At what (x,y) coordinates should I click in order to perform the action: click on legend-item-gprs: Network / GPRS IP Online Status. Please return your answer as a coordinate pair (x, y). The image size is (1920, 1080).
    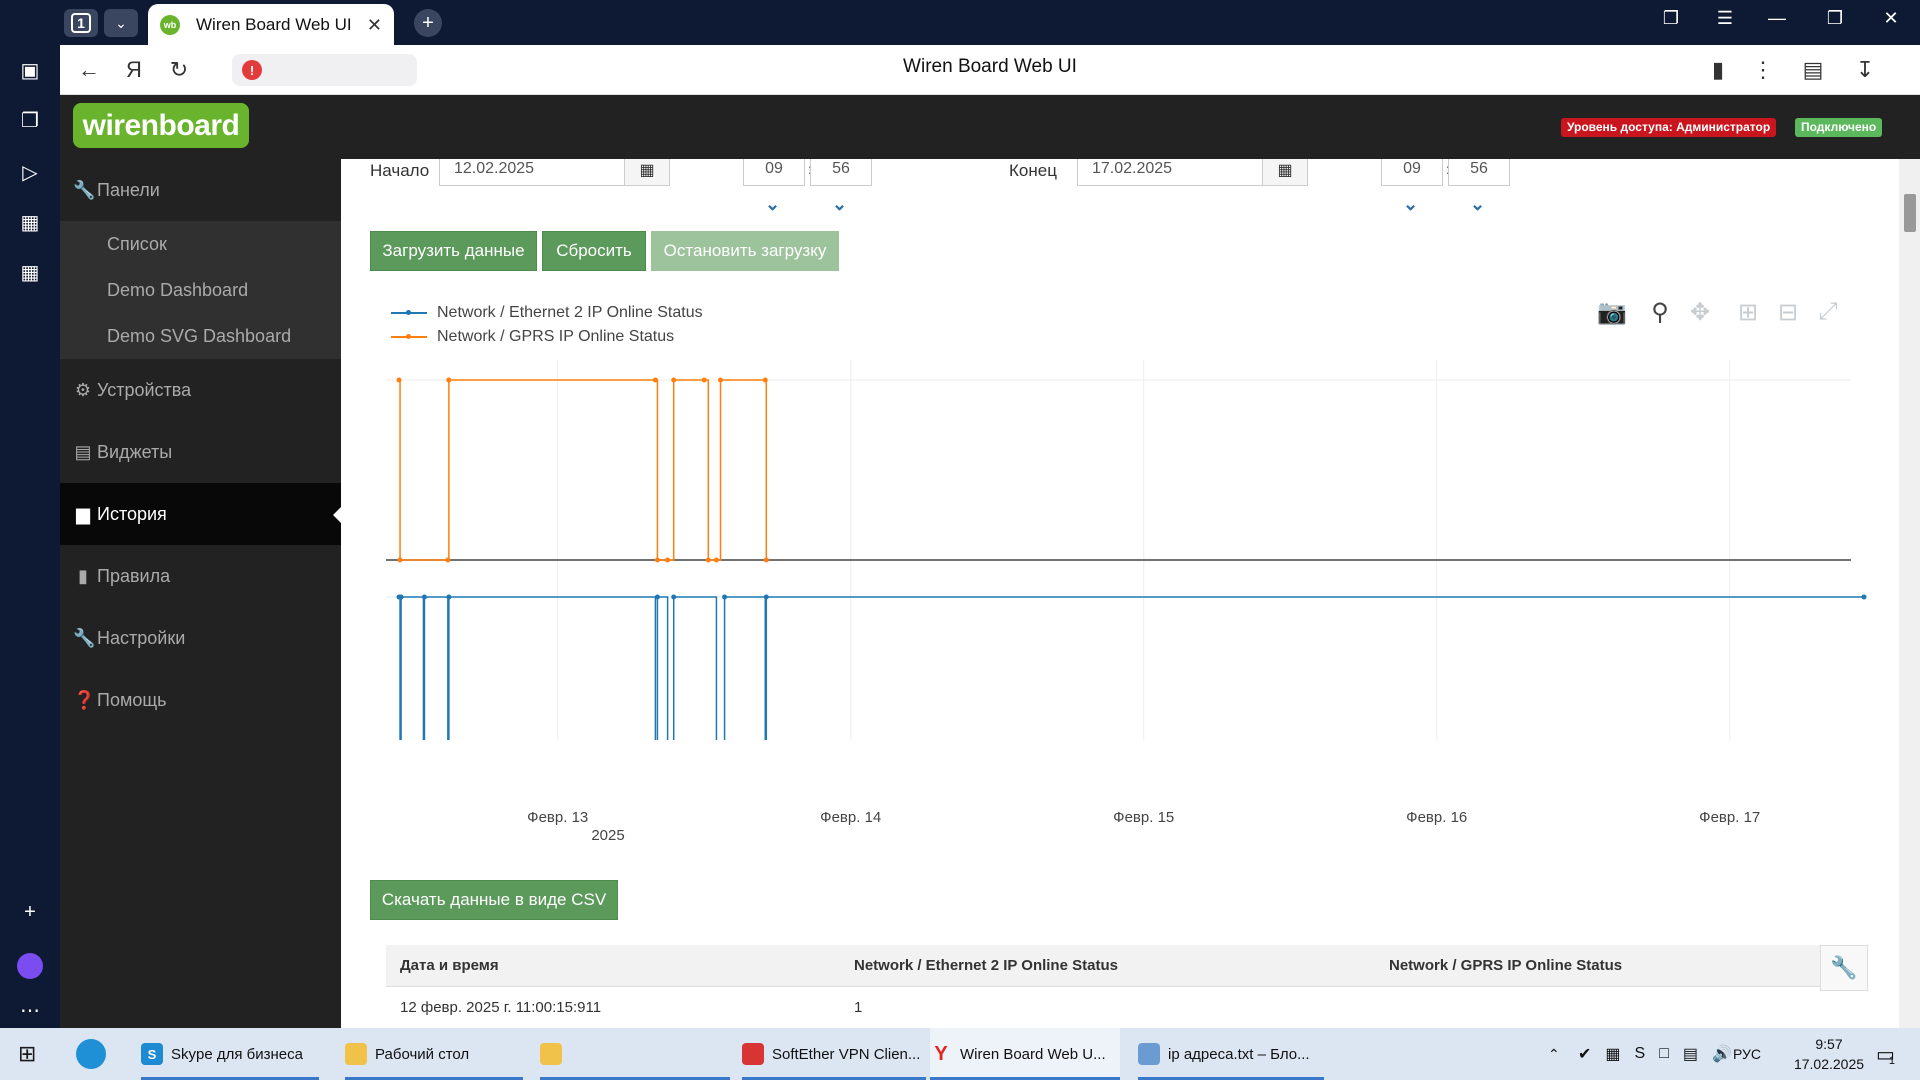
    Looking at the image, I should click on (532, 337).